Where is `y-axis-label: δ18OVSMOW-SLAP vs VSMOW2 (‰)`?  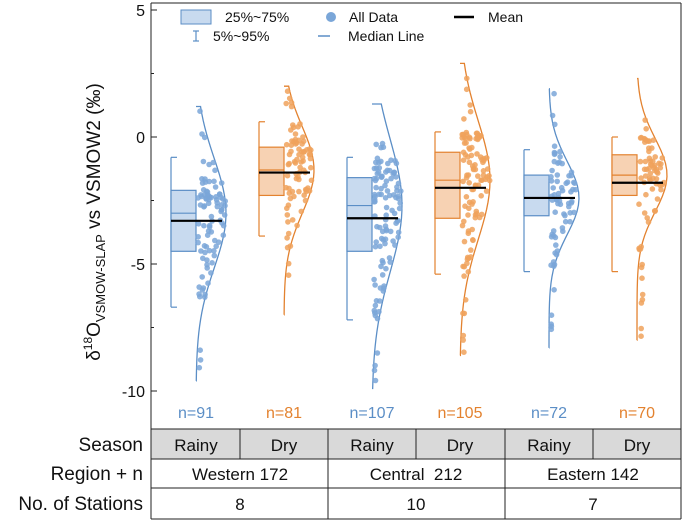 y-axis-label: δ18OVSMOW-SLAP vs VSMOW2 (‰) is located at coordinates (94, 222).